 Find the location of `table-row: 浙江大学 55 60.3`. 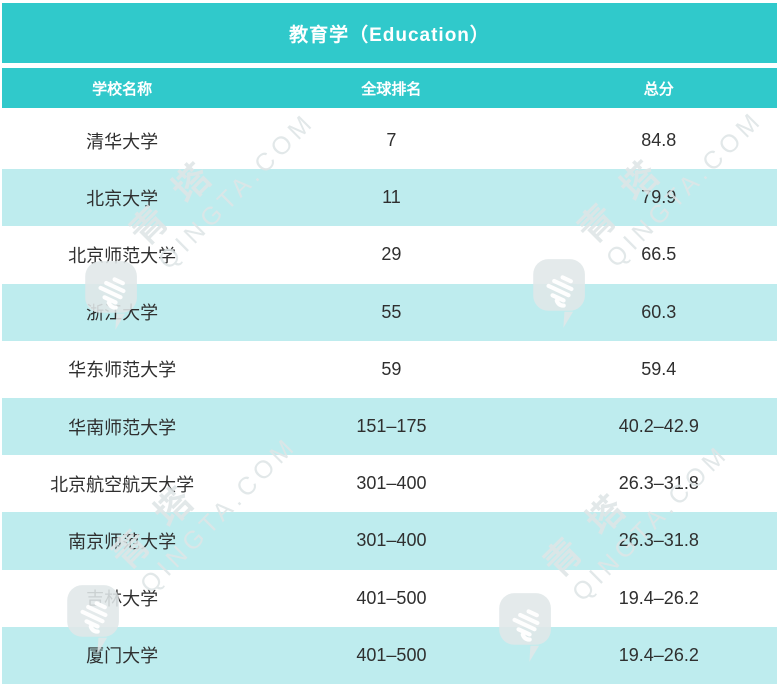

table-row: 浙江大学 55 60.3 is located at coordinates (389, 312).